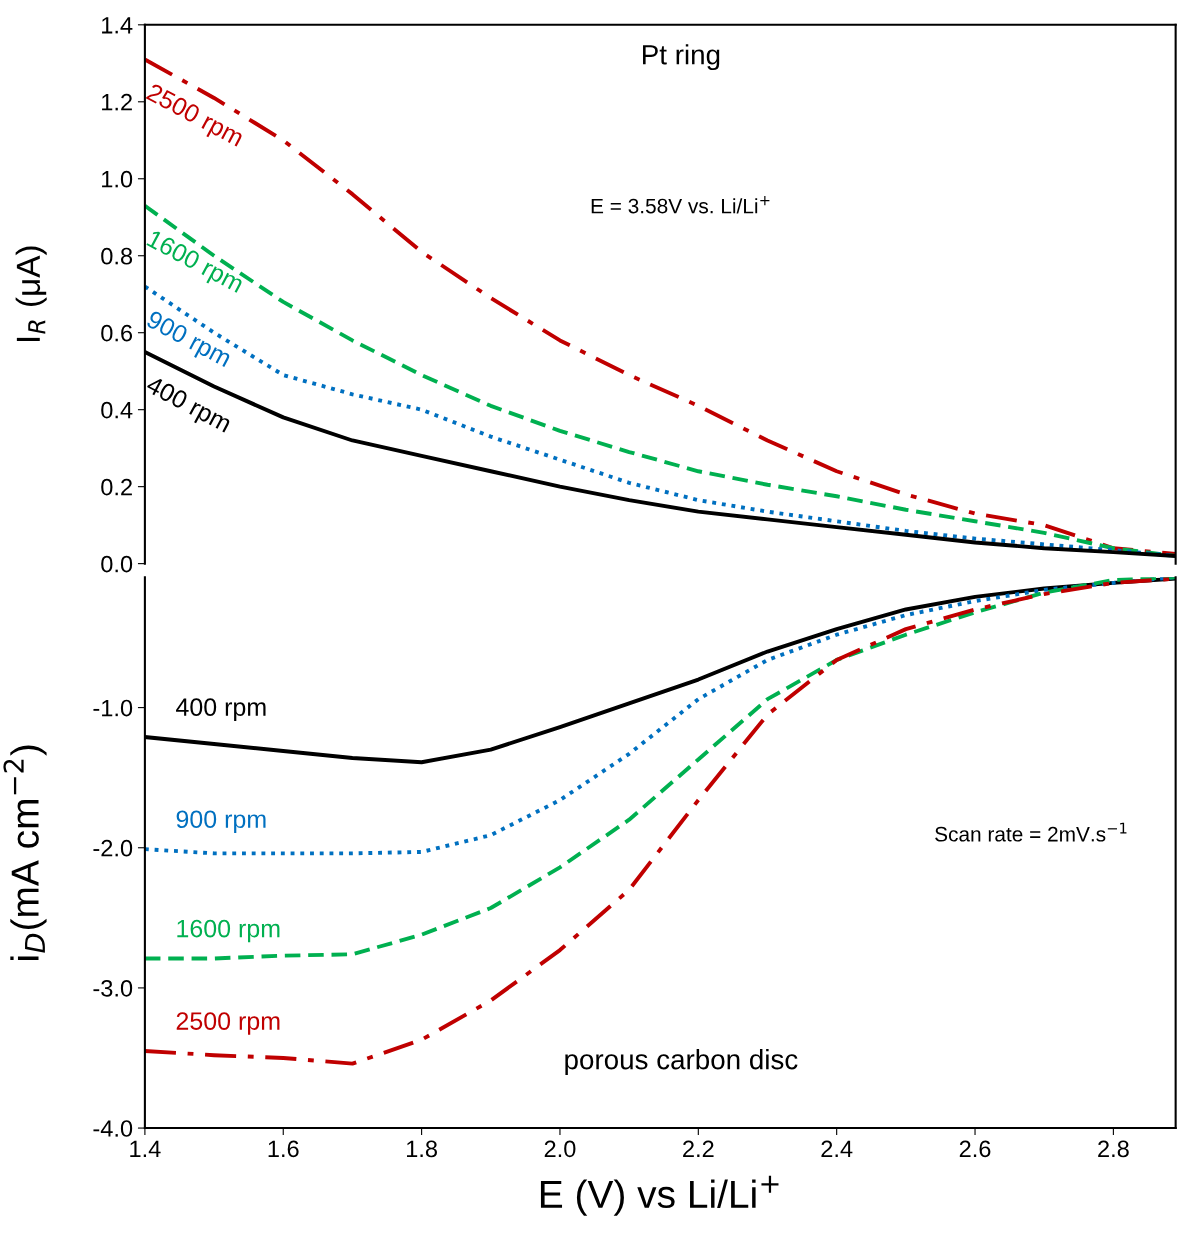 Image resolution: width=1178 pixels, height=1241 pixels. Describe the element at coordinates (283, 1149) in the screenshot. I see `x-tick-label: 1.6` at that location.